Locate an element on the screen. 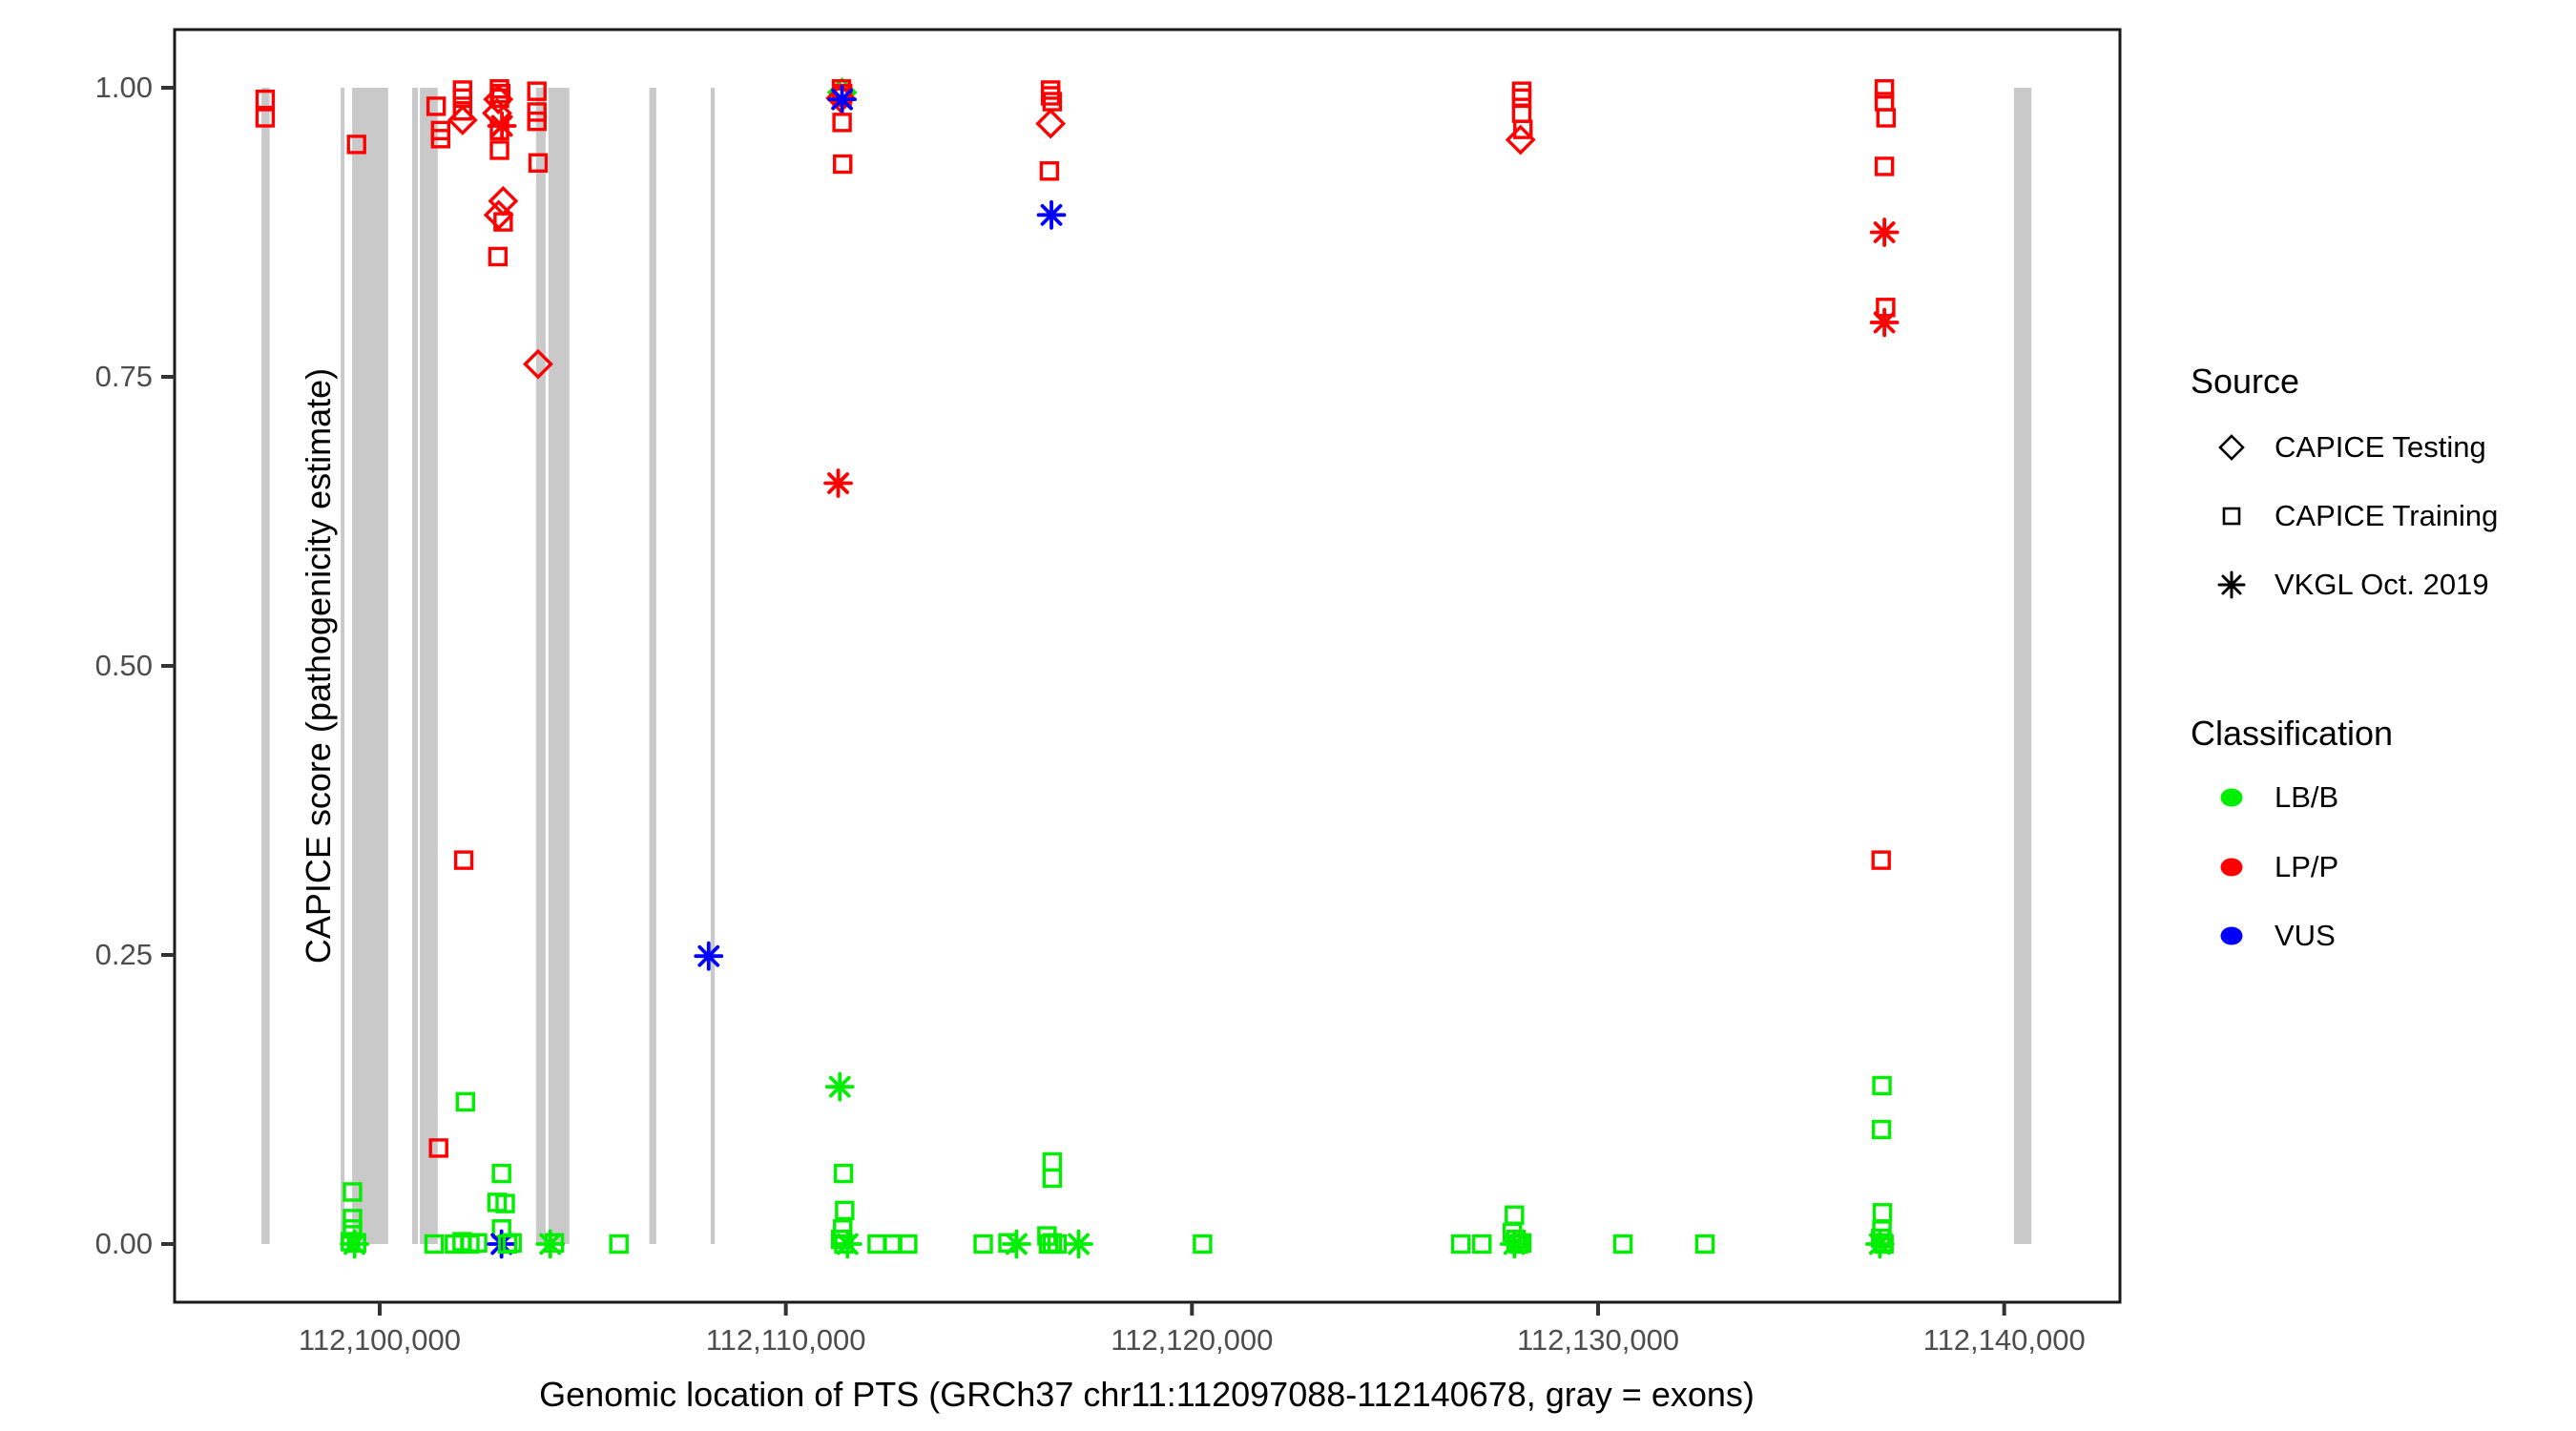  green-dot-icon is located at coordinates (2231, 797).